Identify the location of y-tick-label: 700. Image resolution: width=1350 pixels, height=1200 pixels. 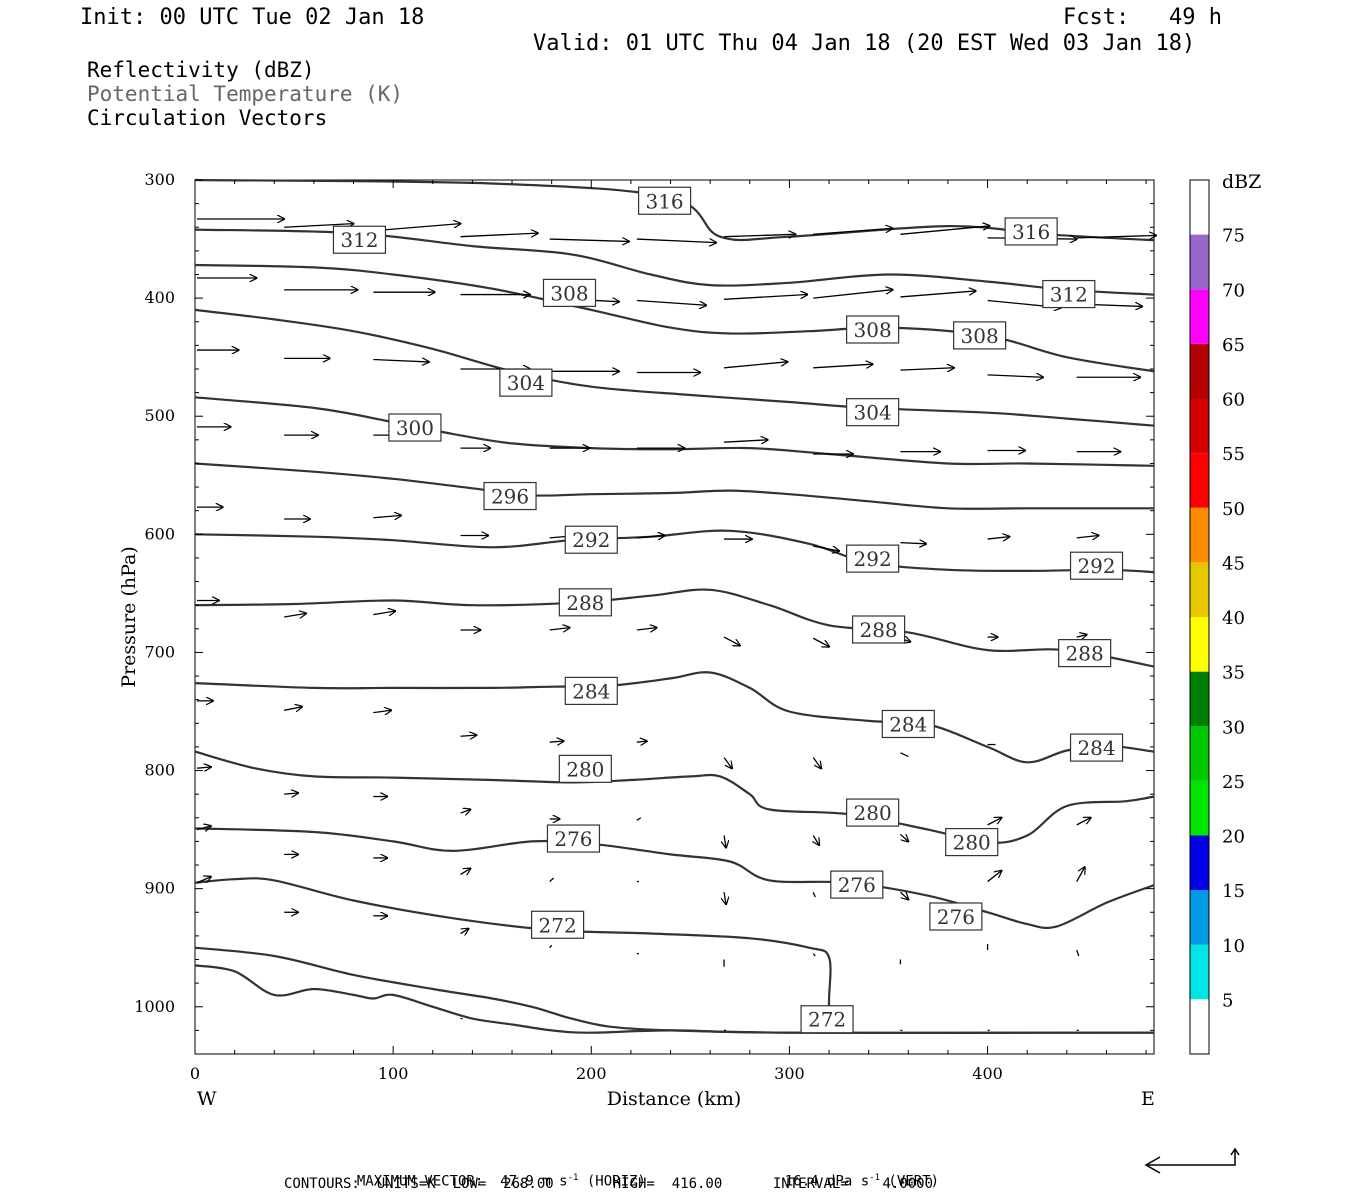
(159, 651).